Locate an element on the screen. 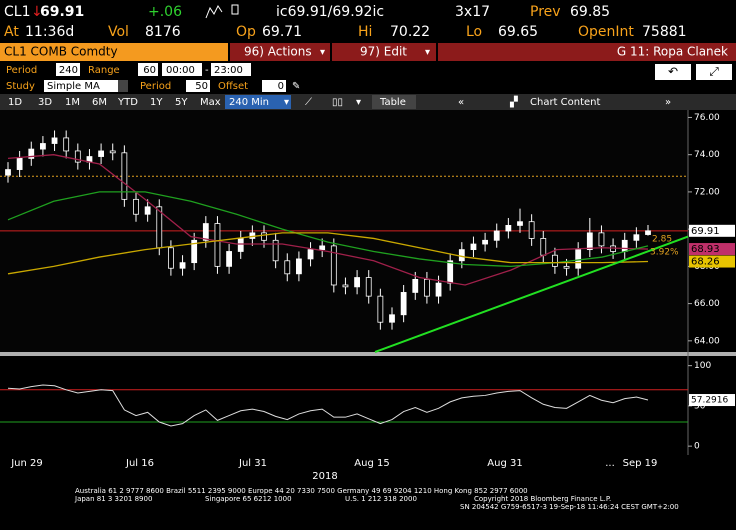 Image resolution: width=736 pixels, height=530 pixels. start-time: 00:00 is located at coordinates (180, 70).